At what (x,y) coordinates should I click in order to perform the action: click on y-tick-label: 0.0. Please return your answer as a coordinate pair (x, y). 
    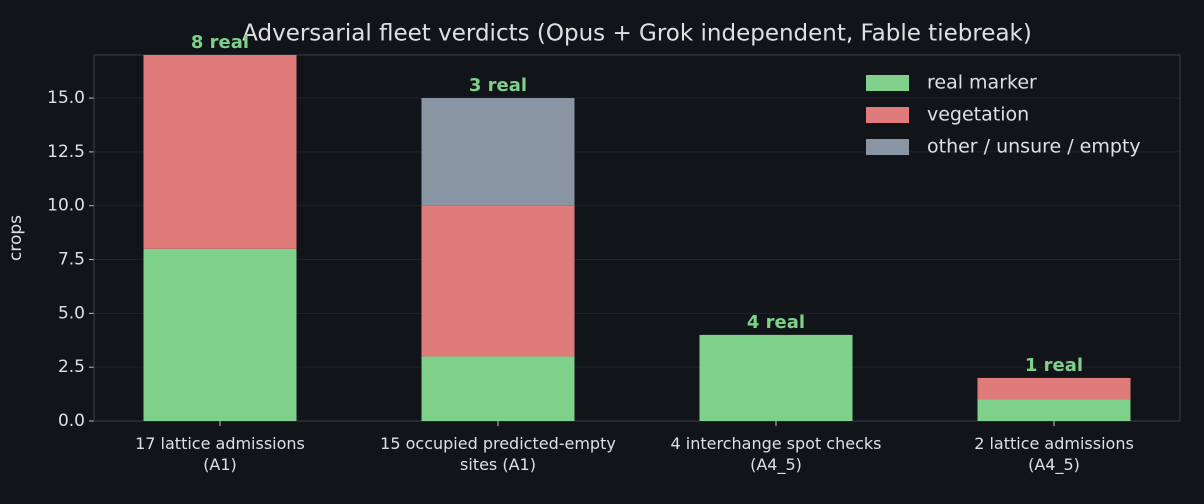
    Looking at the image, I should click on (71, 421).